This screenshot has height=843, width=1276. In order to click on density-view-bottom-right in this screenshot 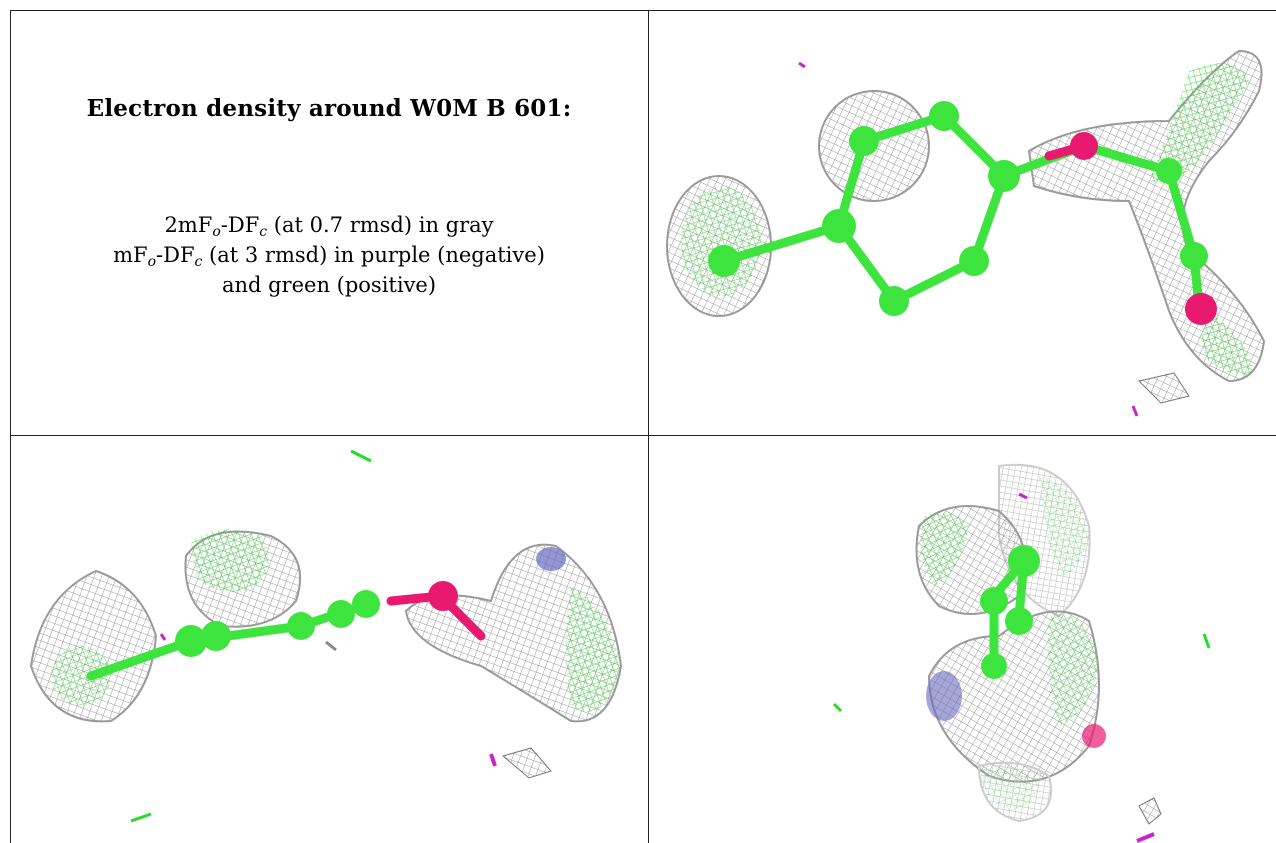, I will do `click(1021, 653)`.